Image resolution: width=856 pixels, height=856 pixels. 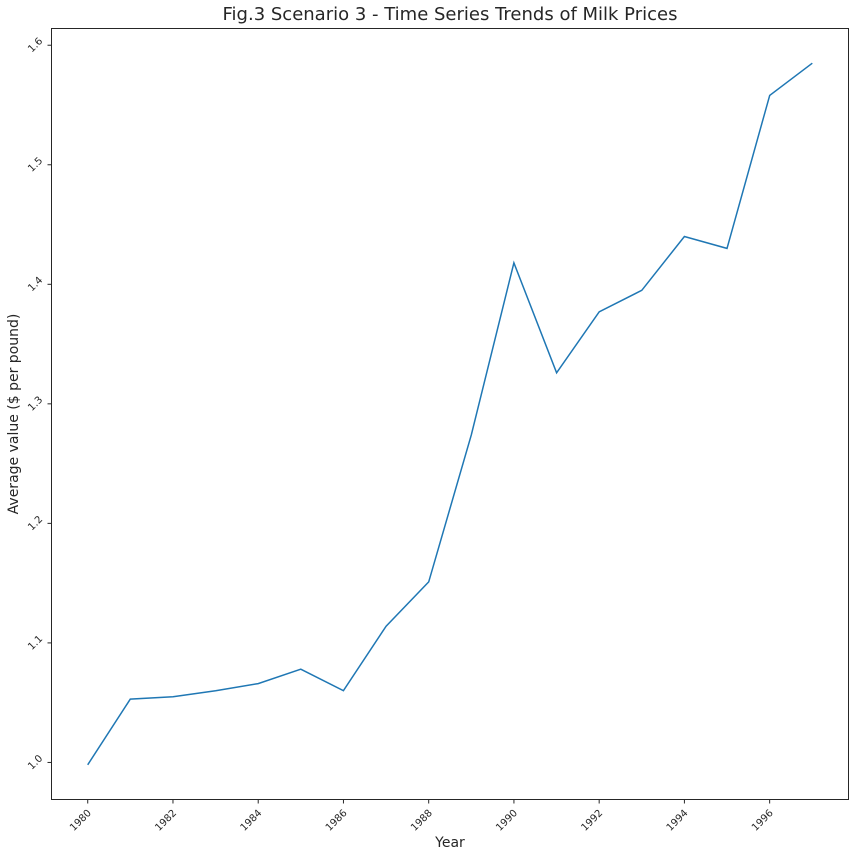 I want to click on x-tick-label: 1984, so click(x=252, y=821).